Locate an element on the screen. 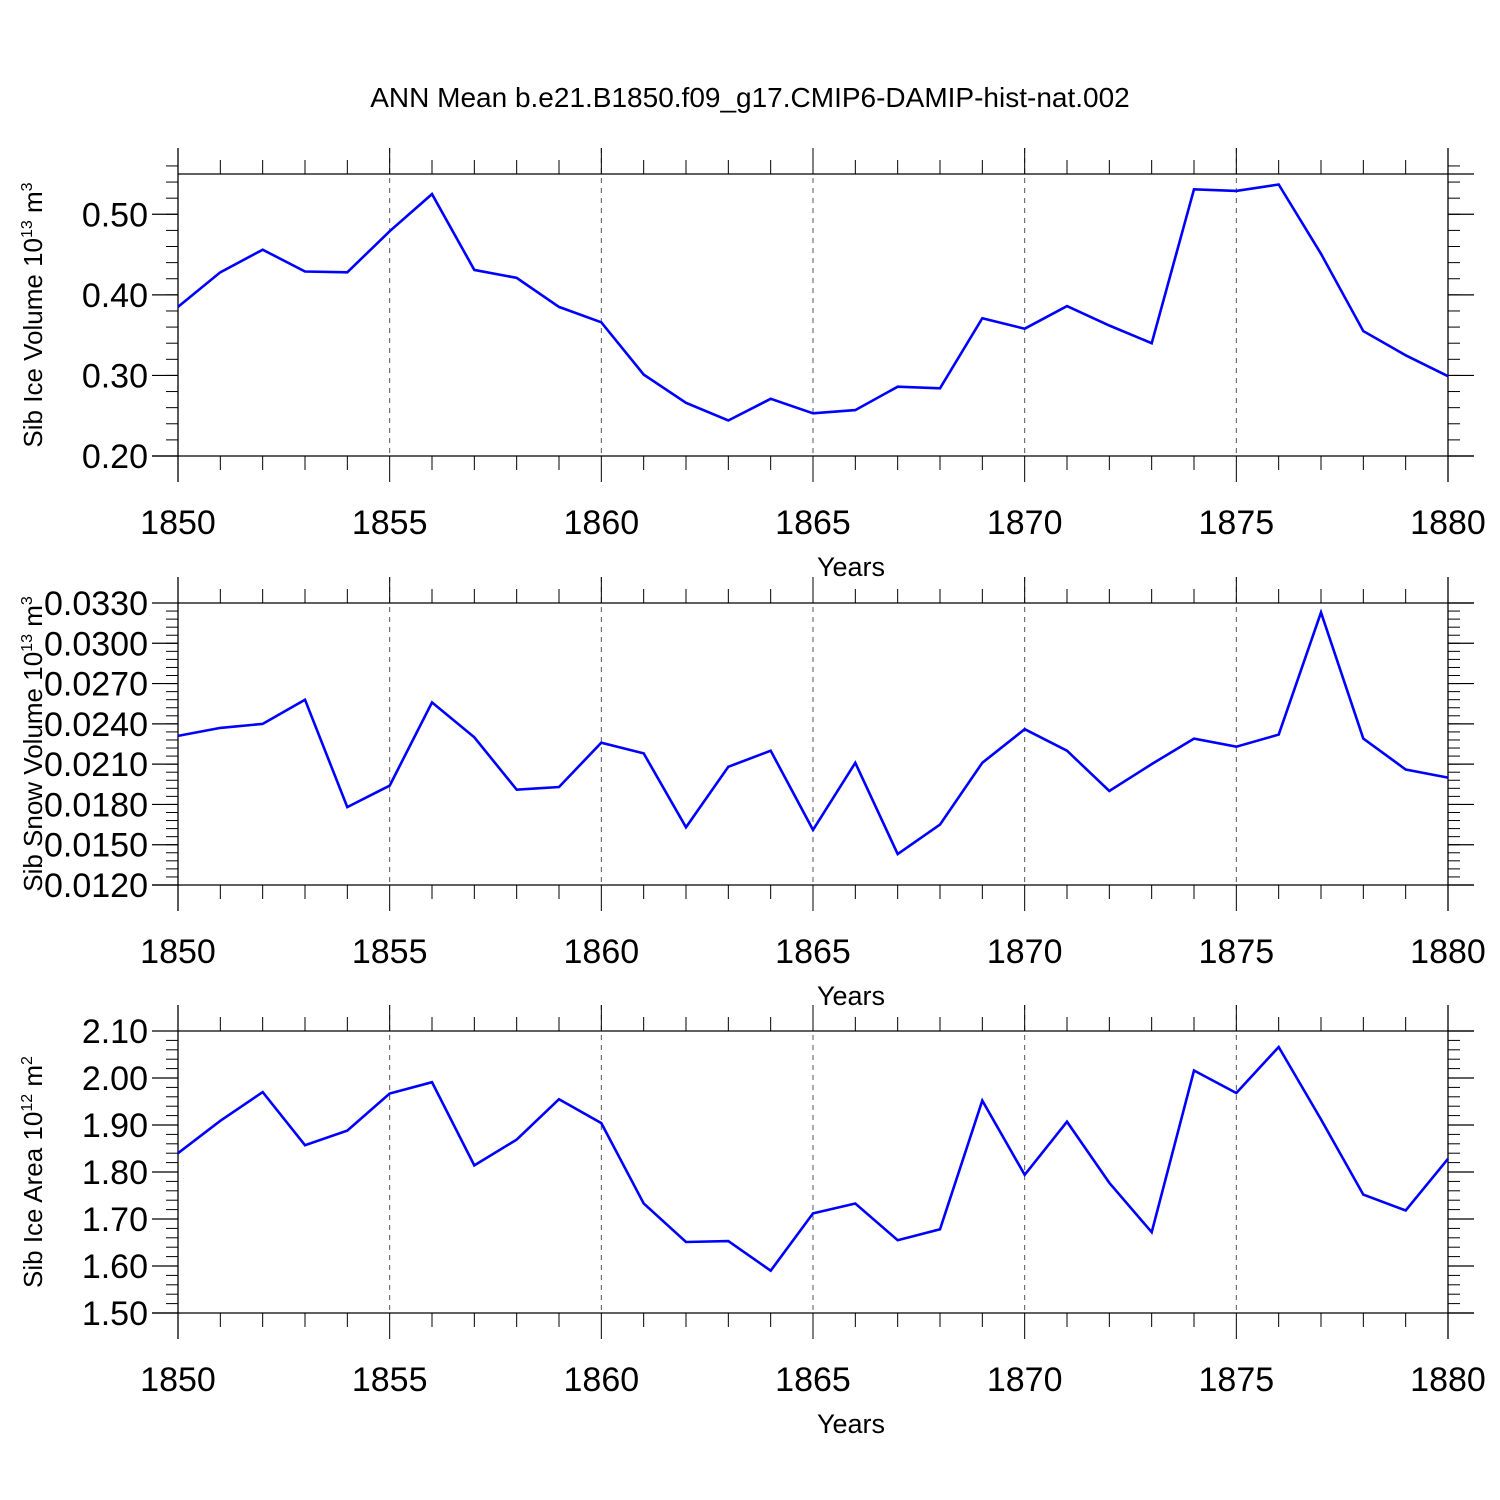 The width and height of the screenshot is (1500, 1500). y-tick-label: 1.80 is located at coordinates (115, 1173).